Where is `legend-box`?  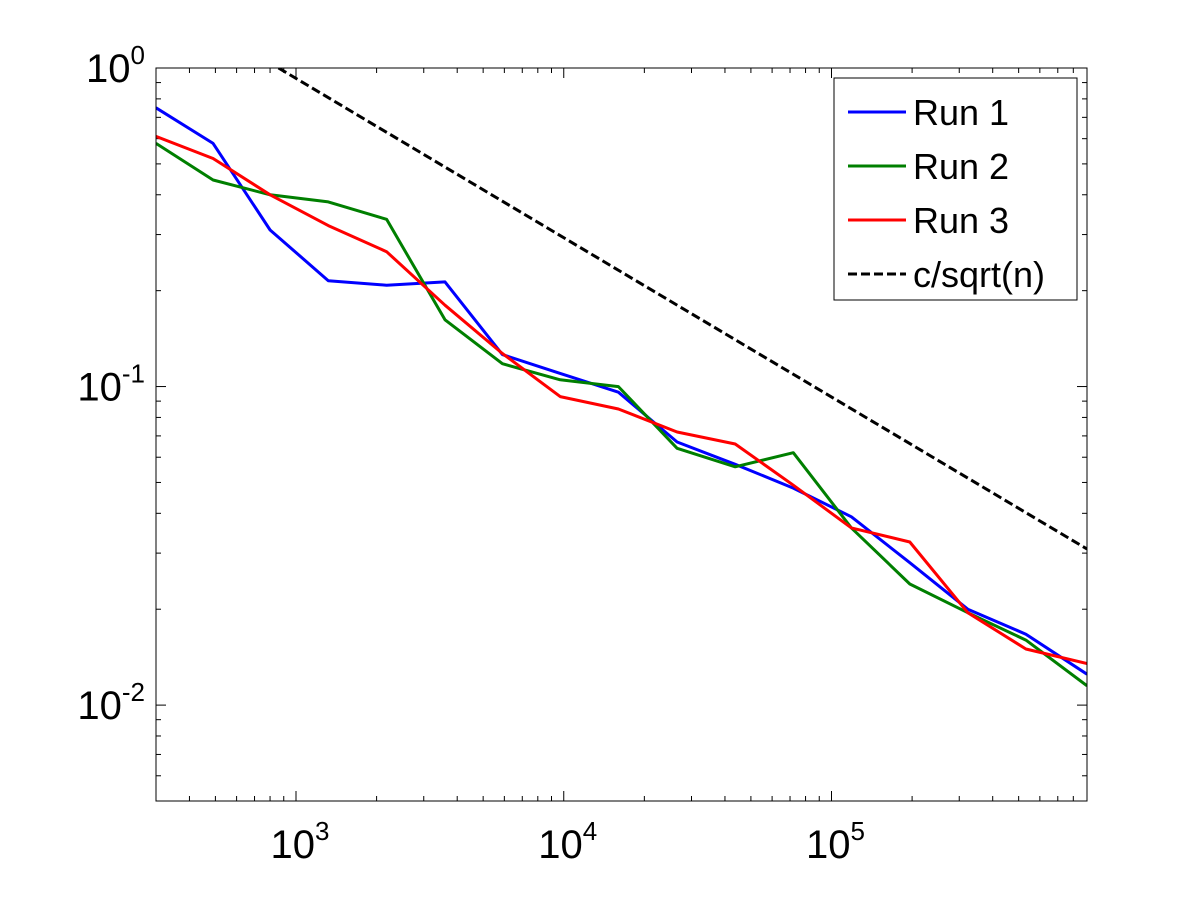 legend-box is located at coordinates (955, 189).